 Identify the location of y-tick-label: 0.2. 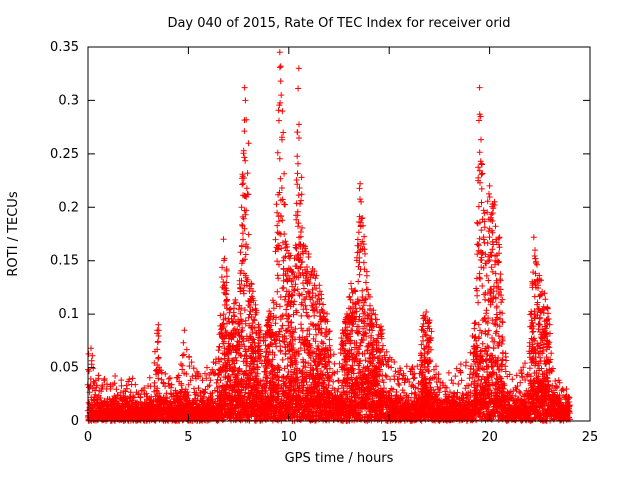
(68, 207).